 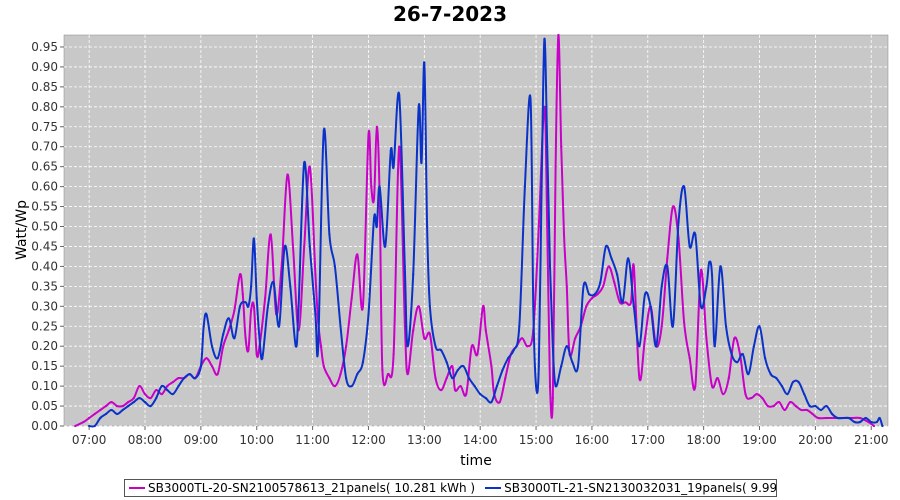 I want to click on y-tick-label: 0.60, so click(x=44, y=187).